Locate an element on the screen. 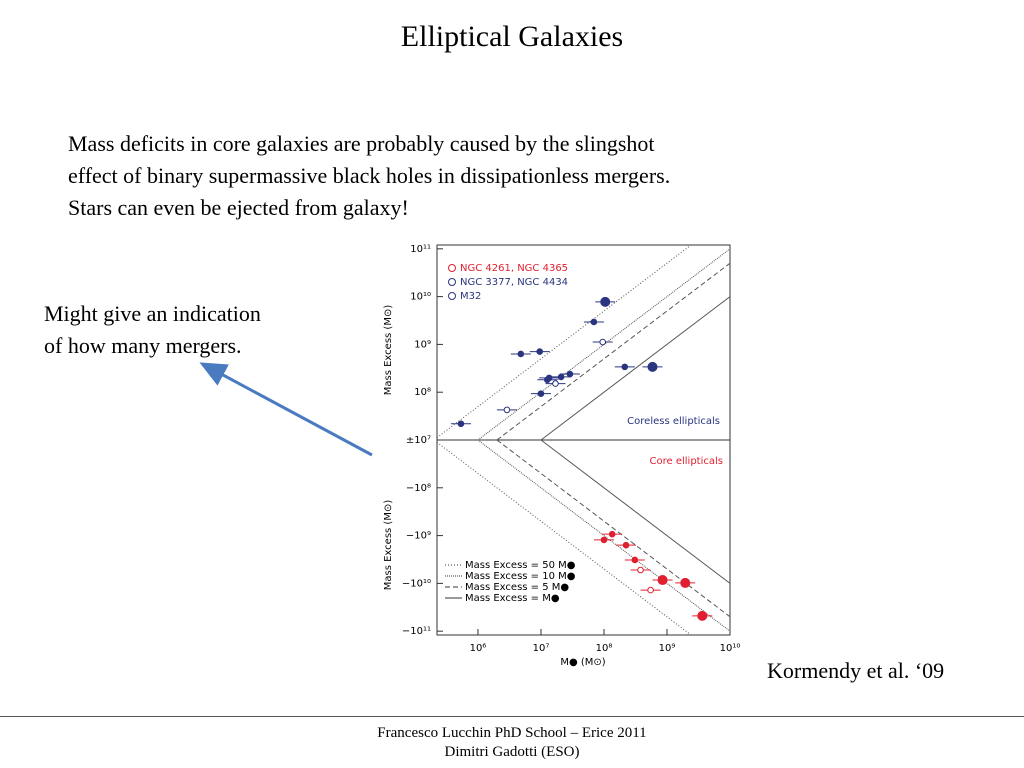 The width and height of the screenshot is (1024, 768). y-tick-label: 10⁸ is located at coordinates (422, 392).